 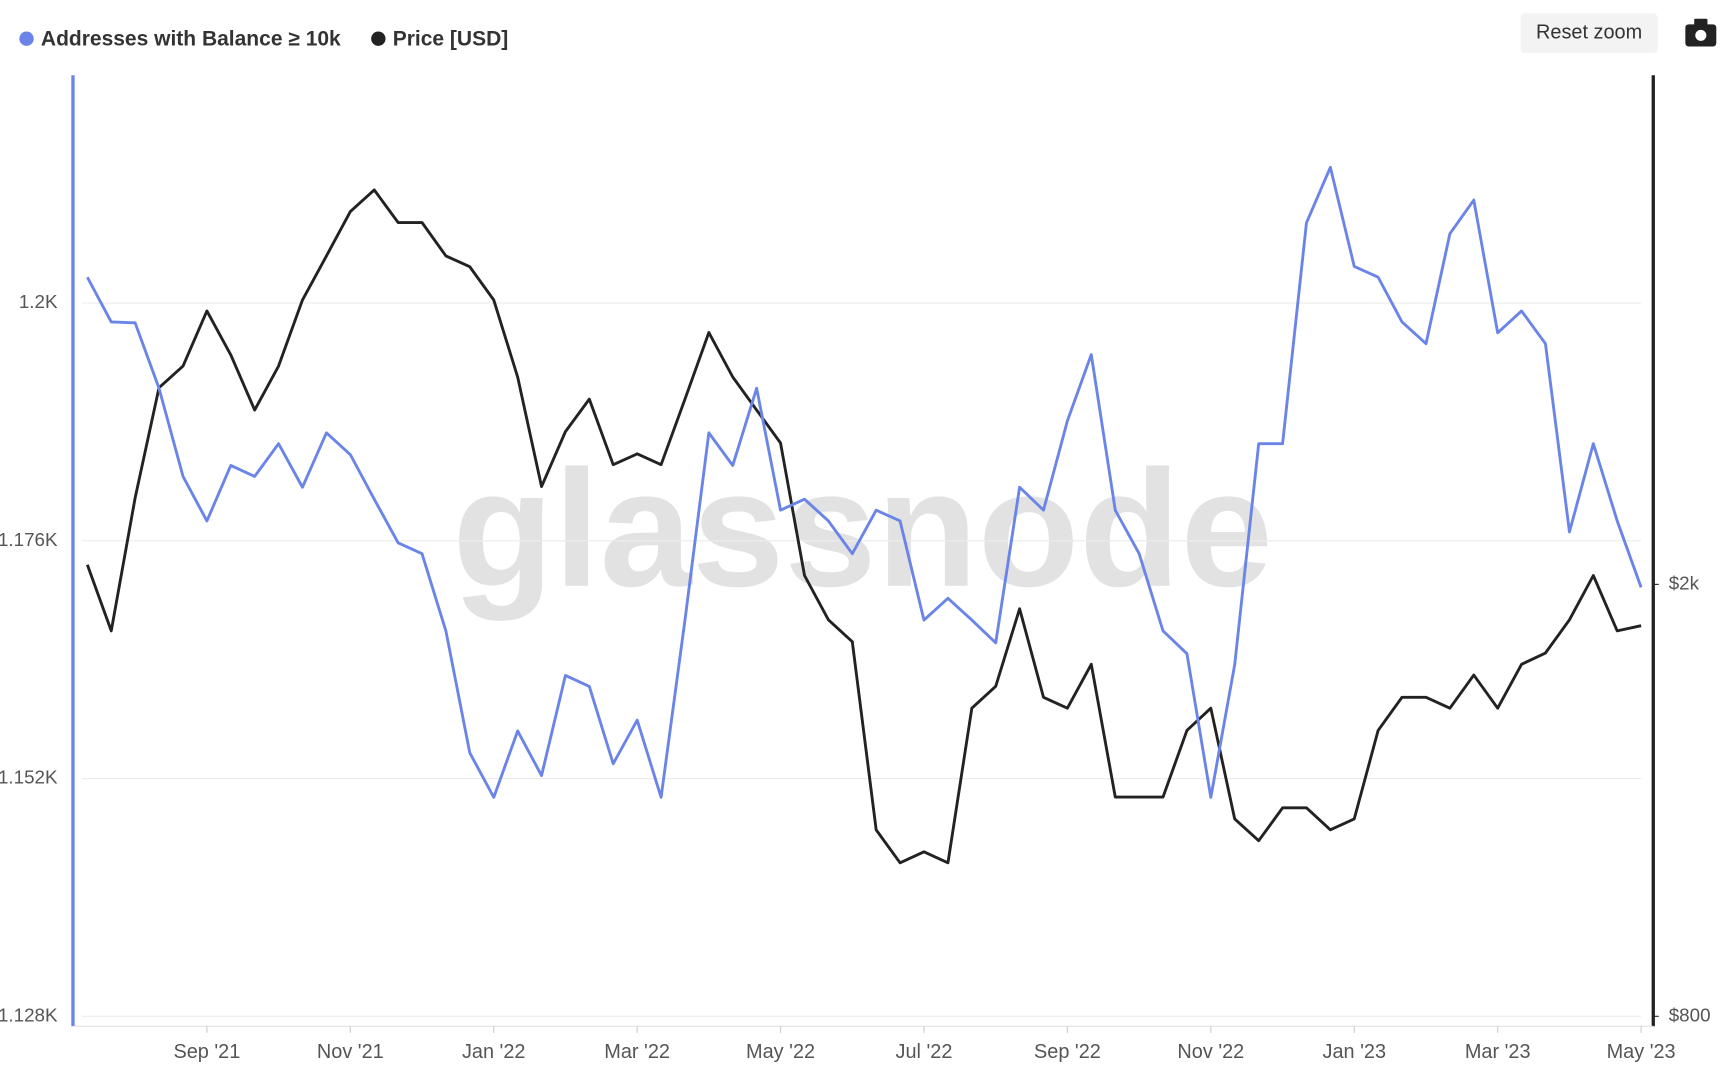 What do you see at coordinates (1641, 1052) in the screenshot?
I see `x-tick-label: May '23` at bounding box center [1641, 1052].